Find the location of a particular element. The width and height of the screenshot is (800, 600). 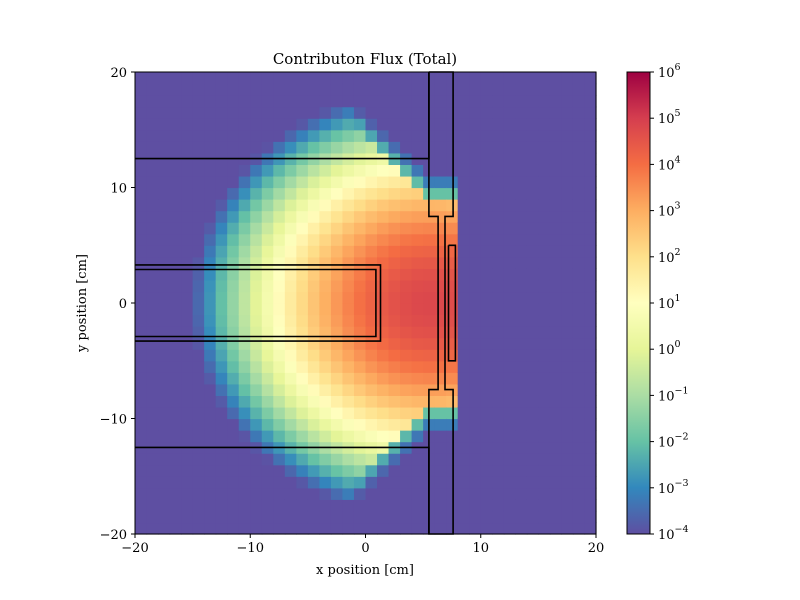

x-tick-label: 20 is located at coordinates (596, 548).